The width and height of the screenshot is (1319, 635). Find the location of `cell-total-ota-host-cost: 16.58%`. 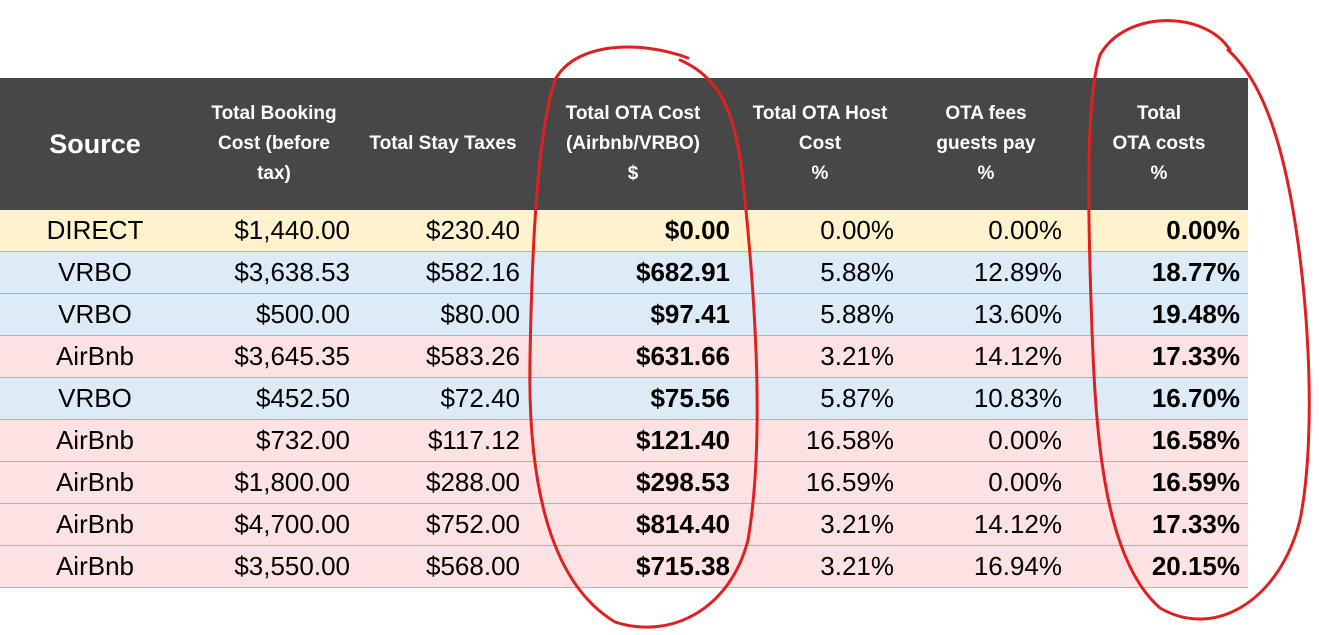

cell-total-ota-host-cost: 16.58% is located at coordinates (849, 440).